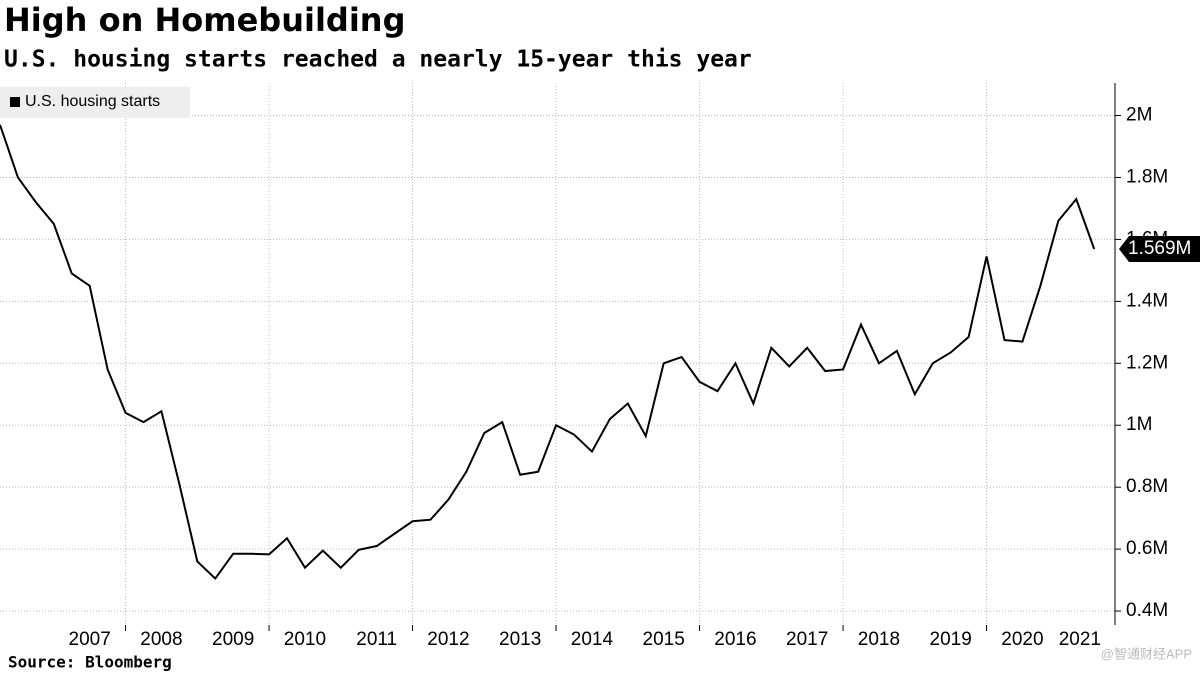  What do you see at coordinates (305, 639) in the screenshot?
I see `x-tick-label: 2010` at bounding box center [305, 639].